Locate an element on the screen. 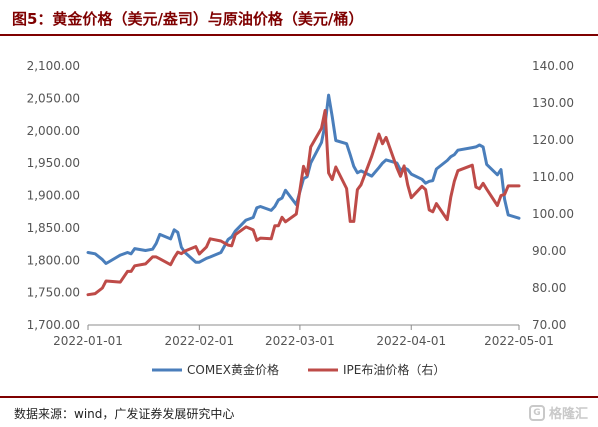  y-right-tick-label: 110.00 is located at coordinates (553, 177).